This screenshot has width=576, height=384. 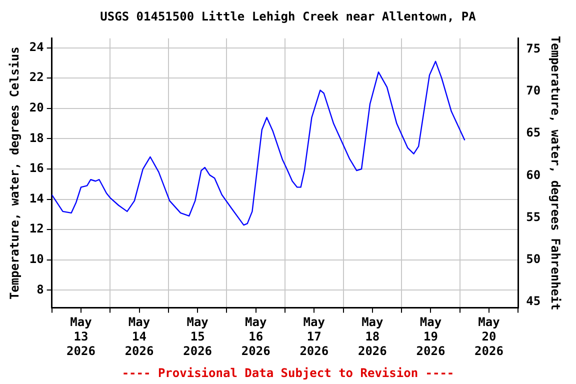 What do you see at coordinates (255, 336) in the screenshot?
I see `x-tick-label: May 16 2026` at bounding box center [255, 336].